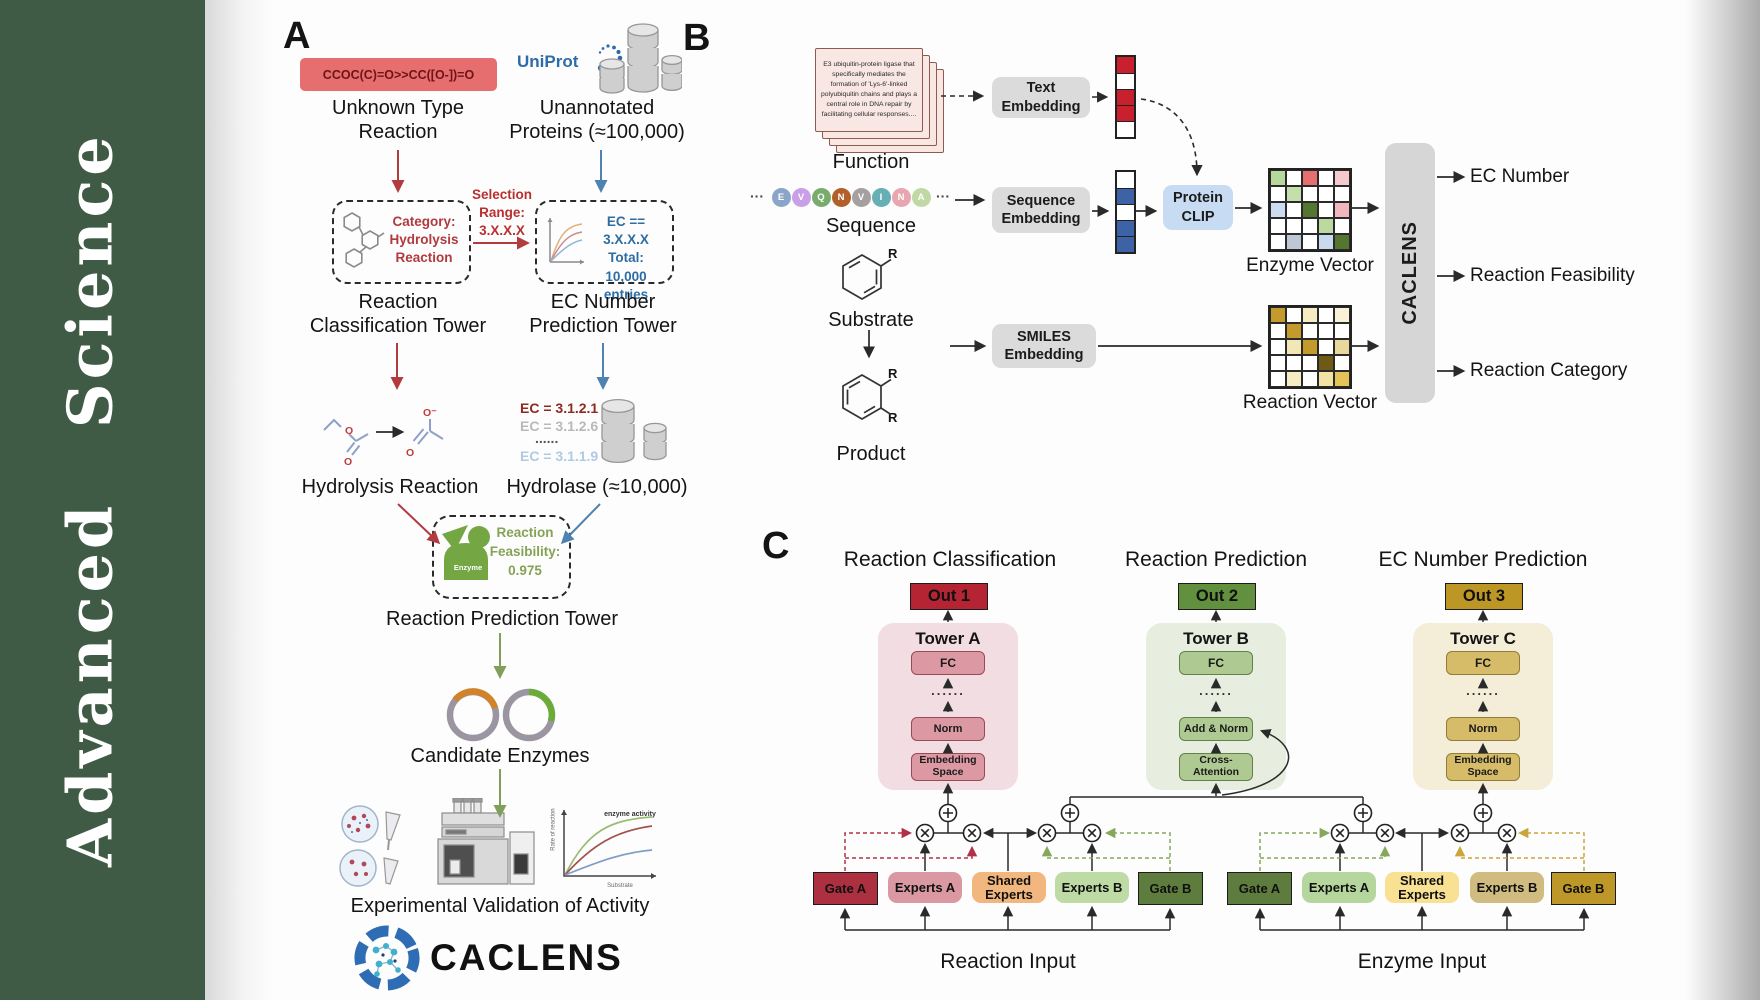 The height and width of the screenshot is (1000, 1760). I want to click on substrate-r-label: R, so click(893, 253).